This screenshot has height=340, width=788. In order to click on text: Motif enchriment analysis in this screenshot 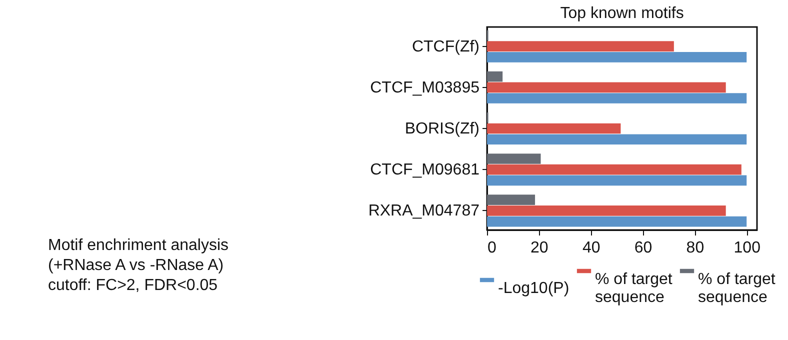, I will do `click(138, 246)`.